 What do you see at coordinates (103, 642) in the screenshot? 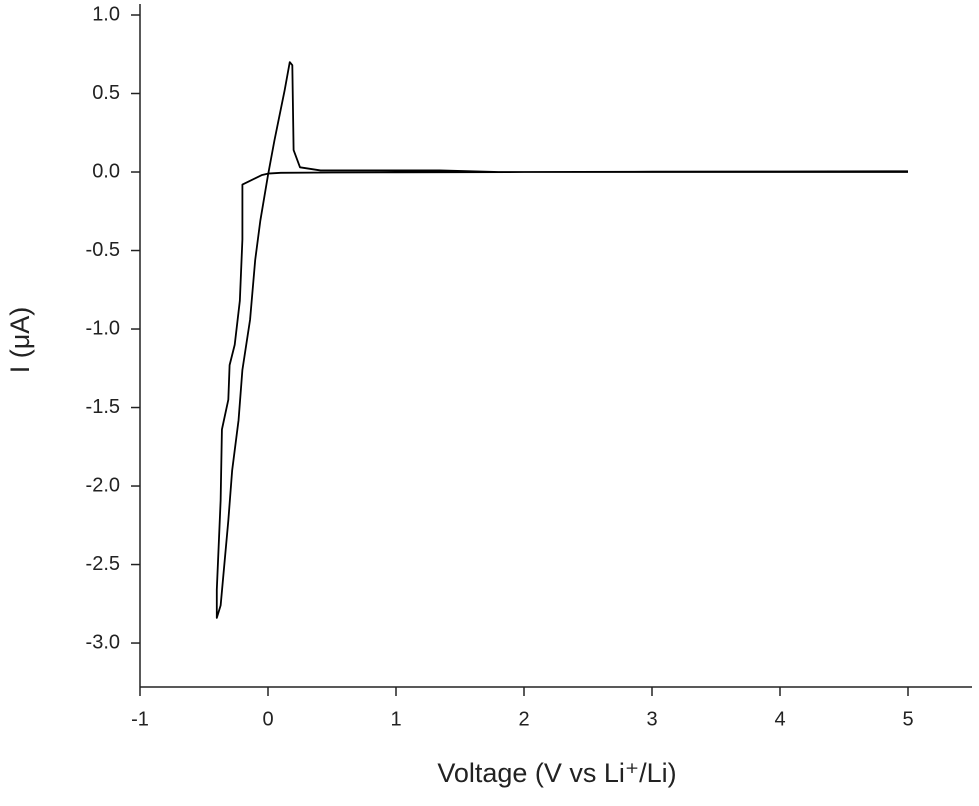
I see `y-tick-label: -3.0` at bounding box center [103, 642].